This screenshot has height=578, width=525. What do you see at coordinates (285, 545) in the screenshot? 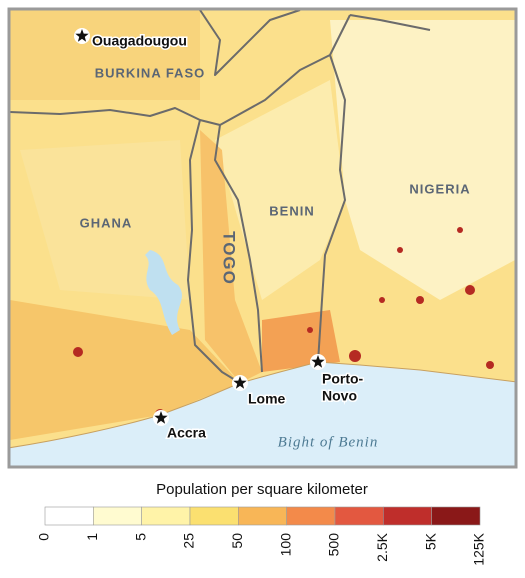
I see `legend-tick-label: 100` at bounding box center [285, 545].